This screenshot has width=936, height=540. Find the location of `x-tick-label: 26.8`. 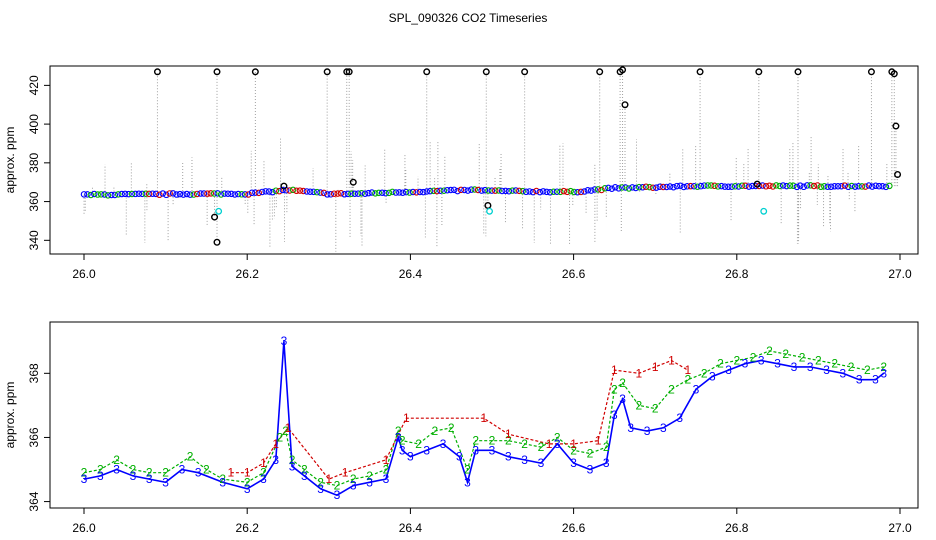

x-tick-label: 26.8 is located at coordinates (737, 274).